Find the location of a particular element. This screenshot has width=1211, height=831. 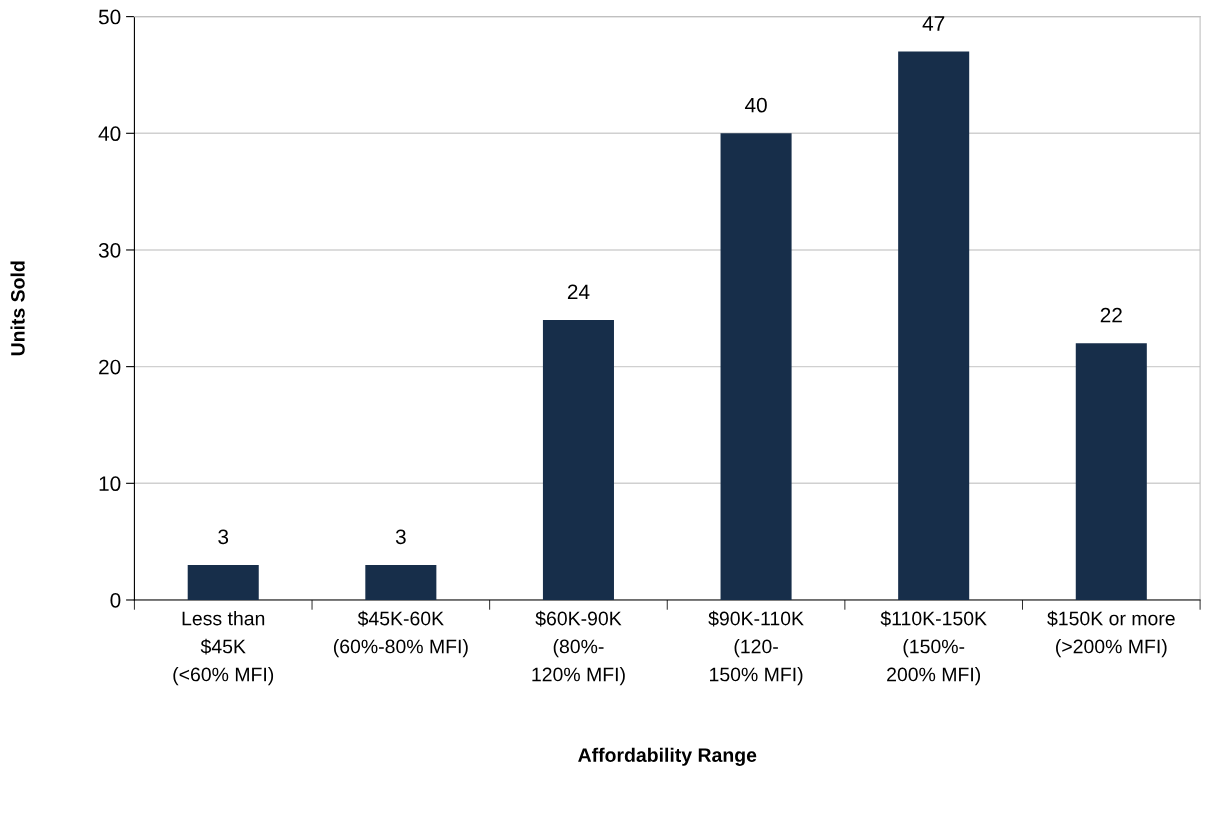

y-tick-label: 40 is located at coordinates (109, 134).